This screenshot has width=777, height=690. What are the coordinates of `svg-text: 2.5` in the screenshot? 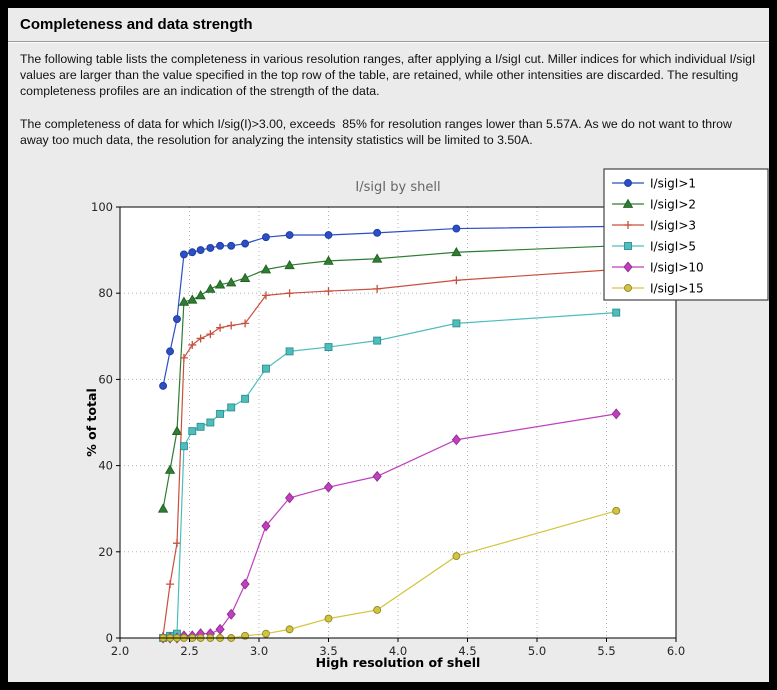 It's located at (189, 651).